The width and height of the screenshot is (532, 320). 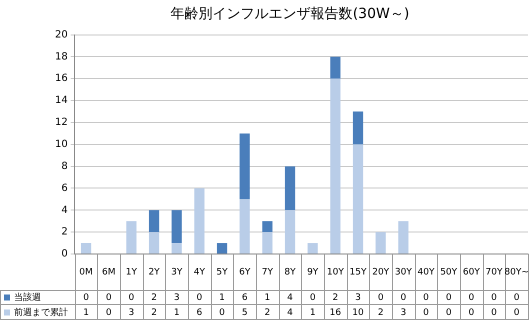 I want to click on x-tick-label: 3Y, so click(x=177, y=272).